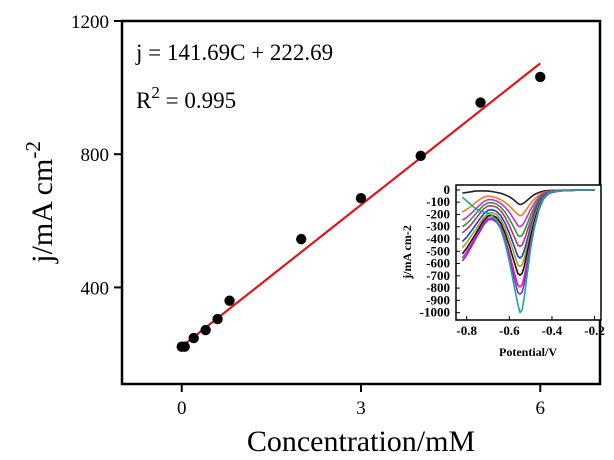 The height and width of the screenshot is (460, 614). I want to click on inset-y-tick-label: -400, so click(438, 238).